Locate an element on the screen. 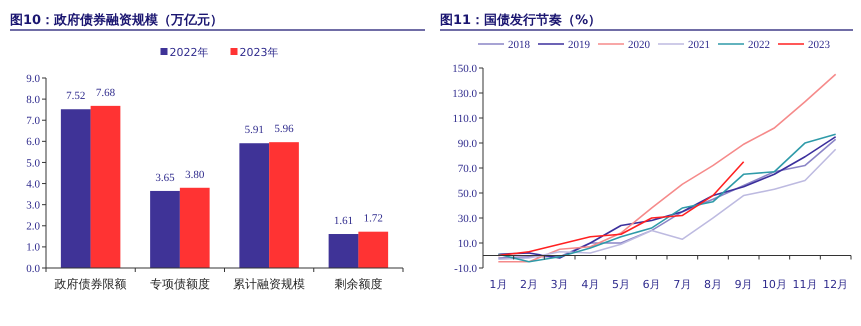 This screenshot has width=861, height=326. y-tick-label: 3.0 is located at coordinates (33, 206).